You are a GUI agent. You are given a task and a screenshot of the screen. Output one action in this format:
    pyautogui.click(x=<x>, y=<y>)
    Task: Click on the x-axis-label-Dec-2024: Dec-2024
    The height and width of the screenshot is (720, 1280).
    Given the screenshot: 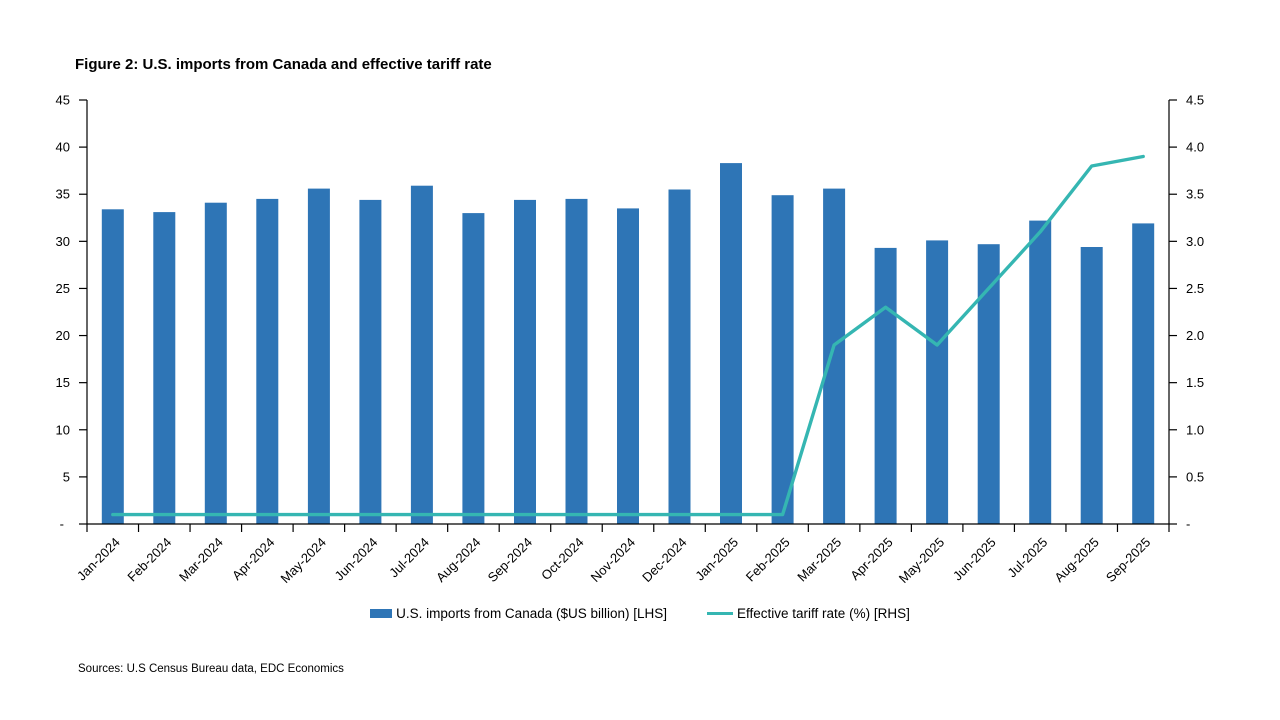 What is the action you would take?
    pyautogui.click(x=664, y=560)
    